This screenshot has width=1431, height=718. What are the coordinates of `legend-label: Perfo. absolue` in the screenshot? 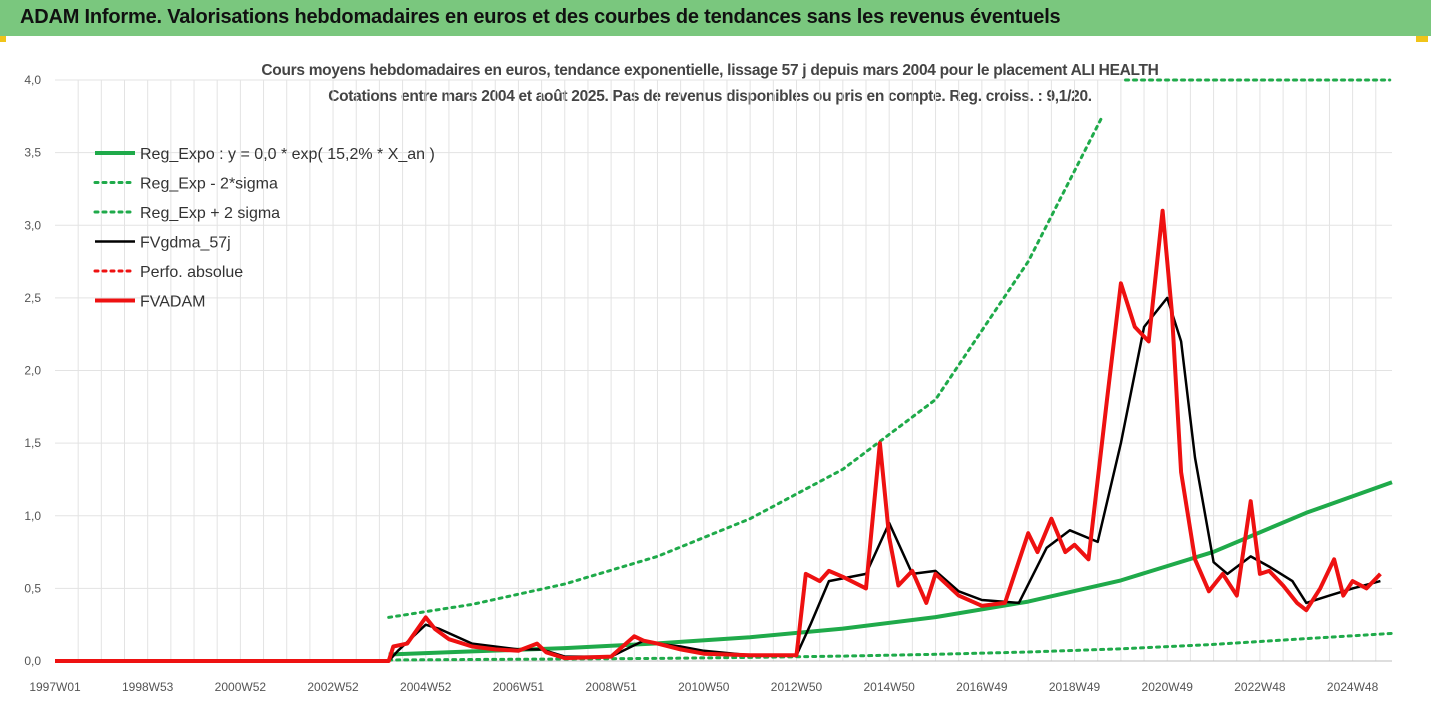 It's located at (191, 272).